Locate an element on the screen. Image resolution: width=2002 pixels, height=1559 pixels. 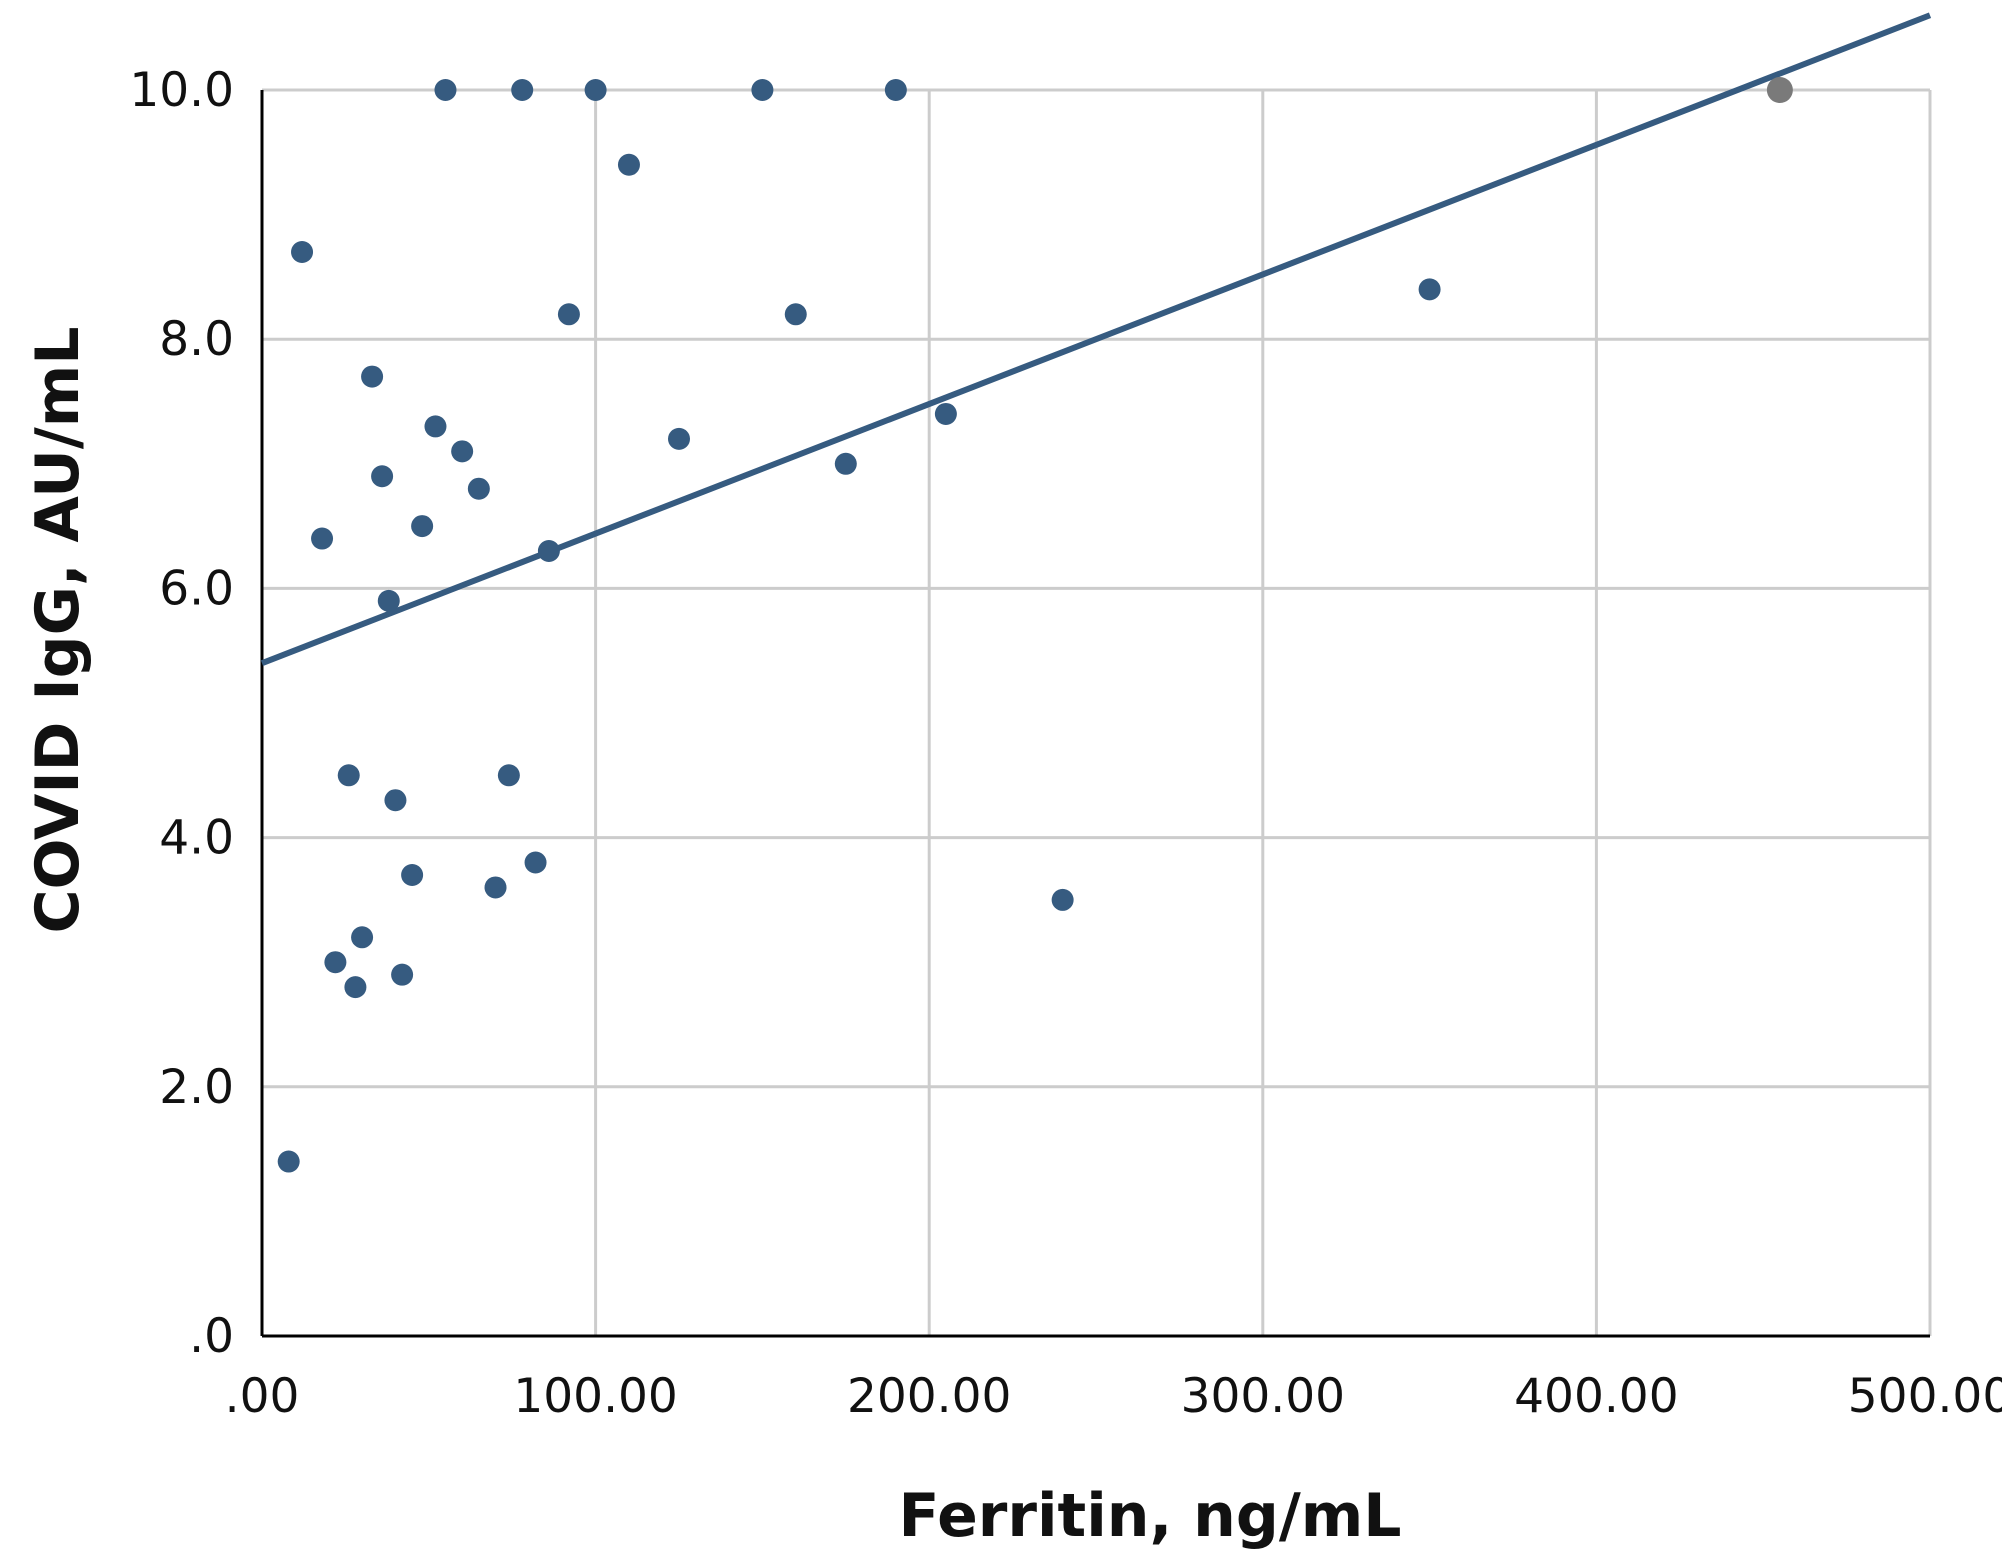
x-tick-label: 300.00 is located at coordinates (1263, 1396).